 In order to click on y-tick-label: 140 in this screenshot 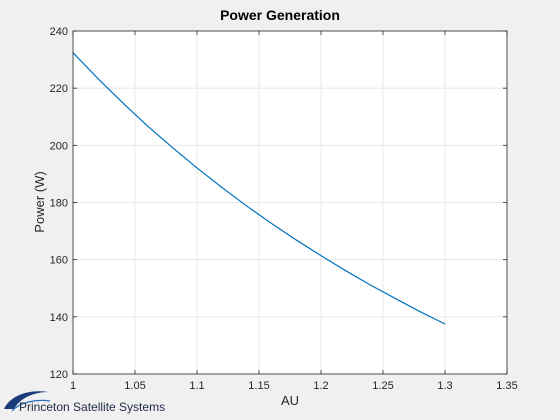, I will do `click(59, 318)`.